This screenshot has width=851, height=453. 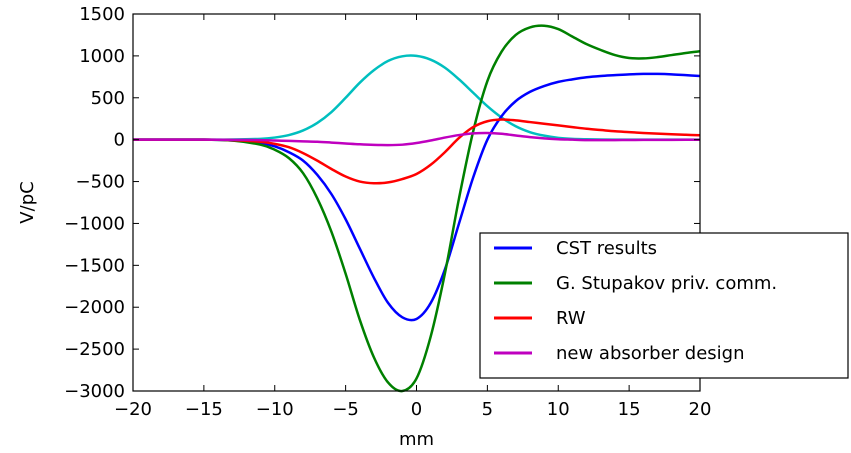 I want to click on y-tick-label: −1500, so click(x=94, y=265).